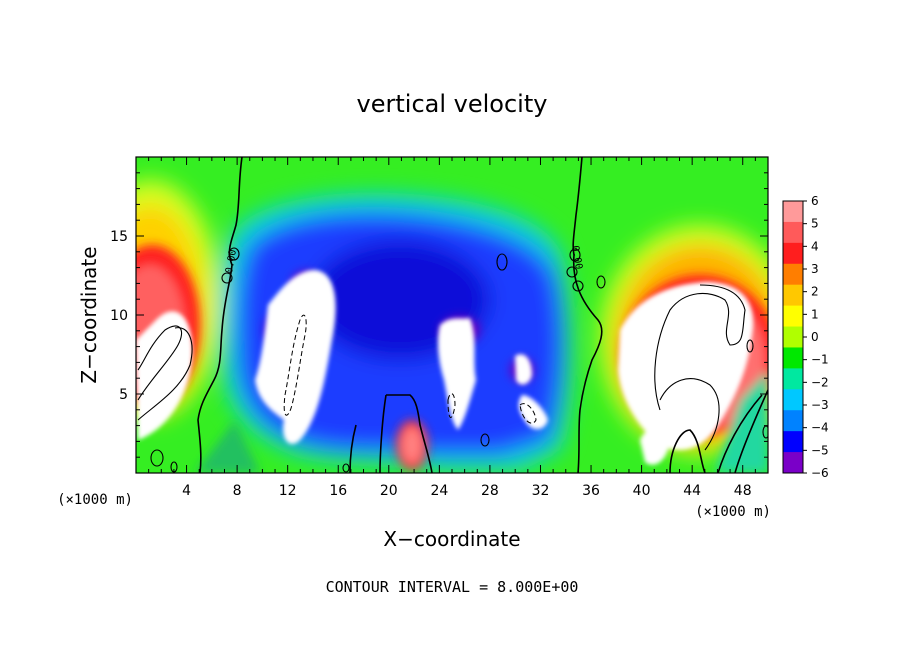 Image resolution: width=904 pixels, height=654 pixels. Describe the element at coordinates (815, 201) in the screenshot. I see `colorbar-label: 6` at that location.